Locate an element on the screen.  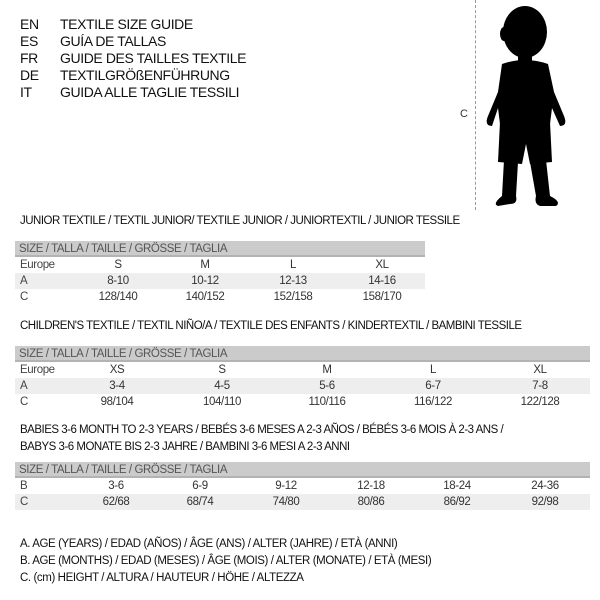
table-cell: 158/170 is located at coordinates (382, 297).